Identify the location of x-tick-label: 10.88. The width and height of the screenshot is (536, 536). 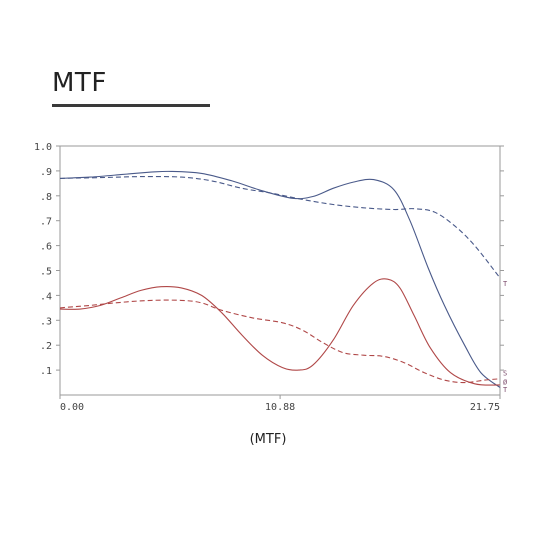
(280, 407).